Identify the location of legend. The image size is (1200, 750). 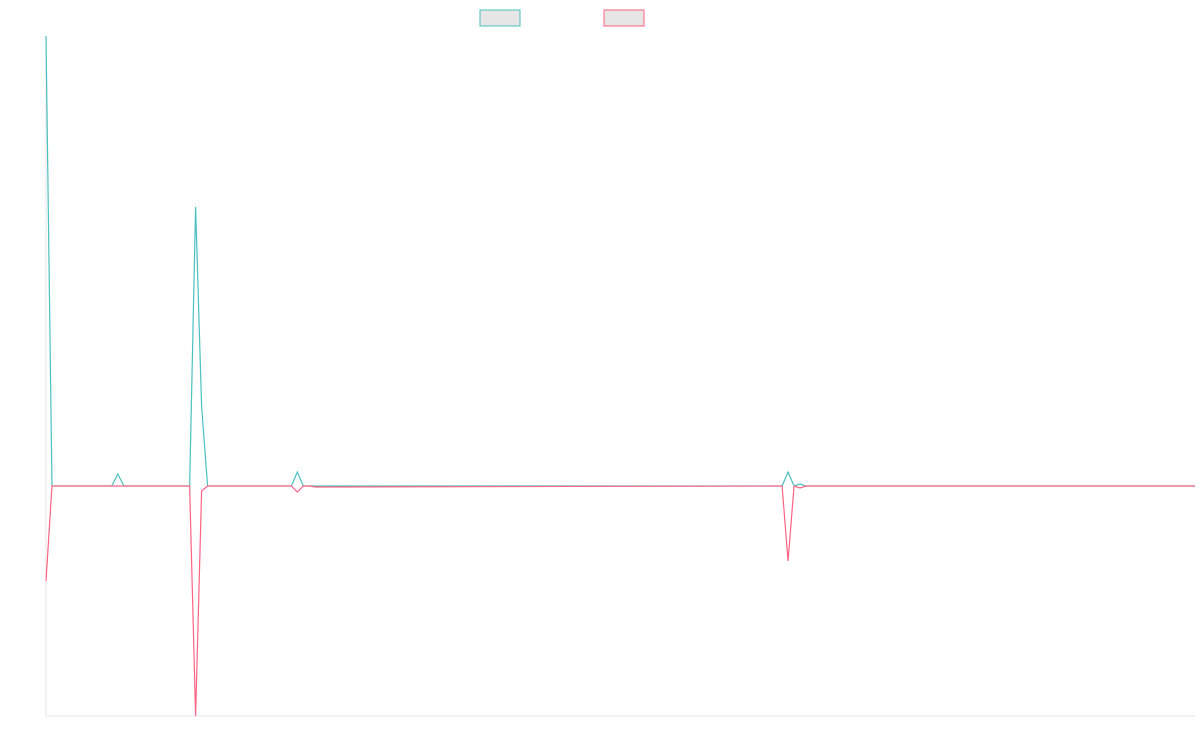
(562, 18).